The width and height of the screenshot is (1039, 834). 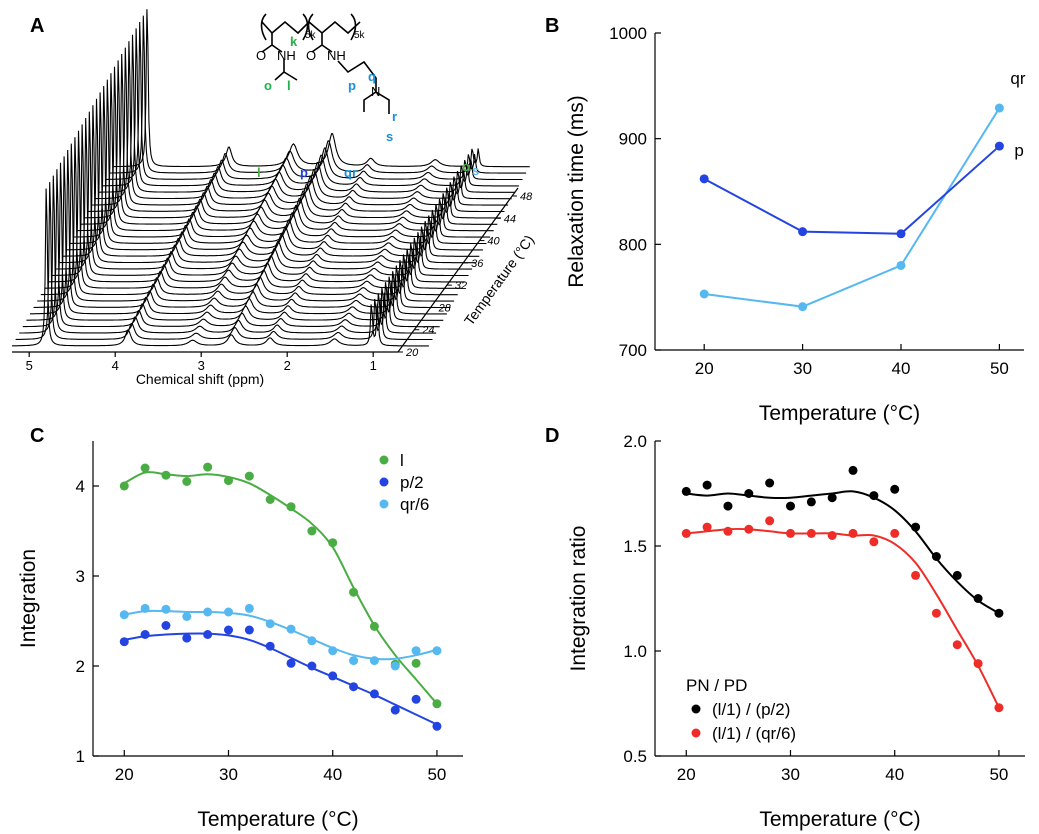 What do you see at coordinates (200, 379) in the screenshot?
I see `nmr-x-axis-label: Chemical shift (ppm)` at bounding box center [200, 379].